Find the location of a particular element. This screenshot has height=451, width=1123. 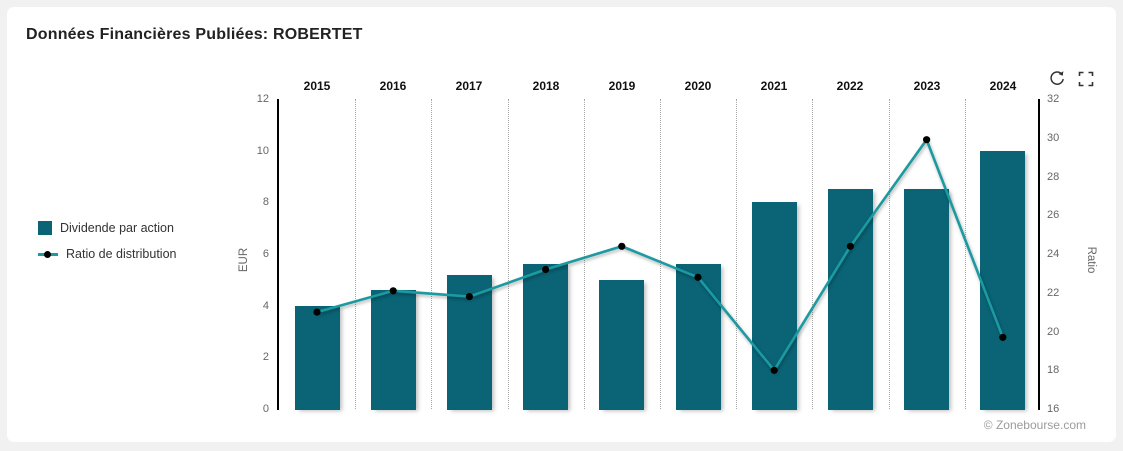

left-axis-line is located at coordinates (278, 254).